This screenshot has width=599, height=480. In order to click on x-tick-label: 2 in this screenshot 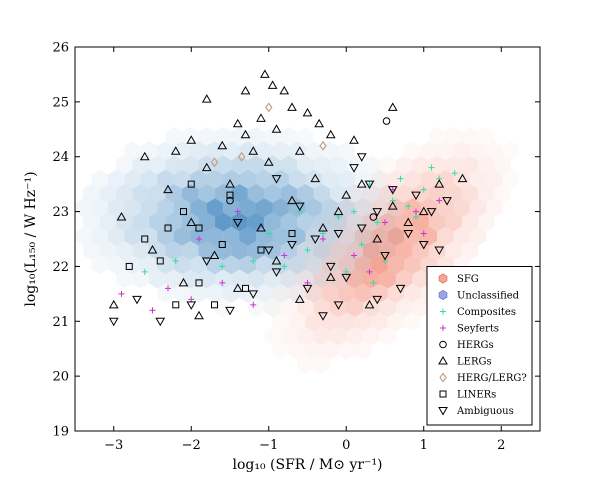, I will do `click(501, 445)`.